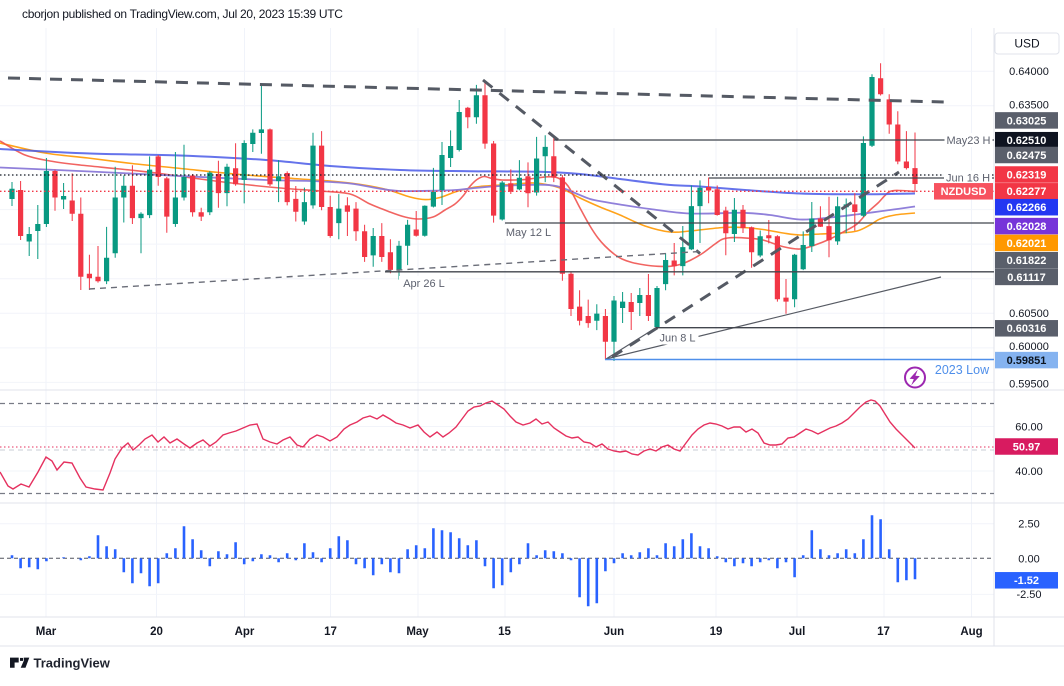  I want to click on svg-text: 0.62028, so click(1027, 227).